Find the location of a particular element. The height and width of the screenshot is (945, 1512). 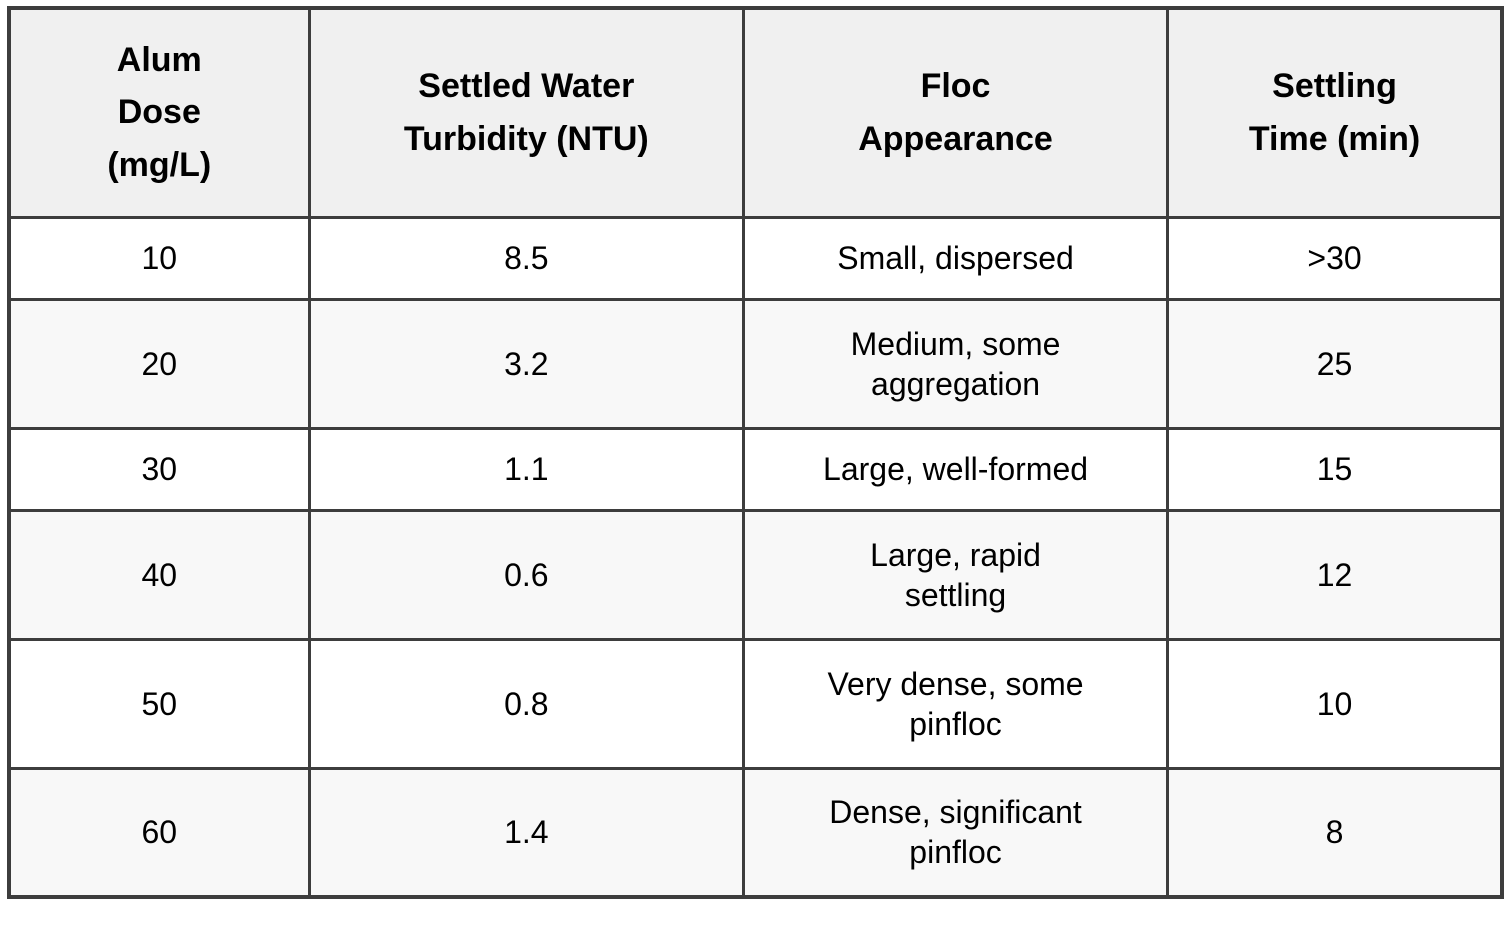

table-row: 10 8.5 Small, dispersed >30 is located at coordinates (755, 258).